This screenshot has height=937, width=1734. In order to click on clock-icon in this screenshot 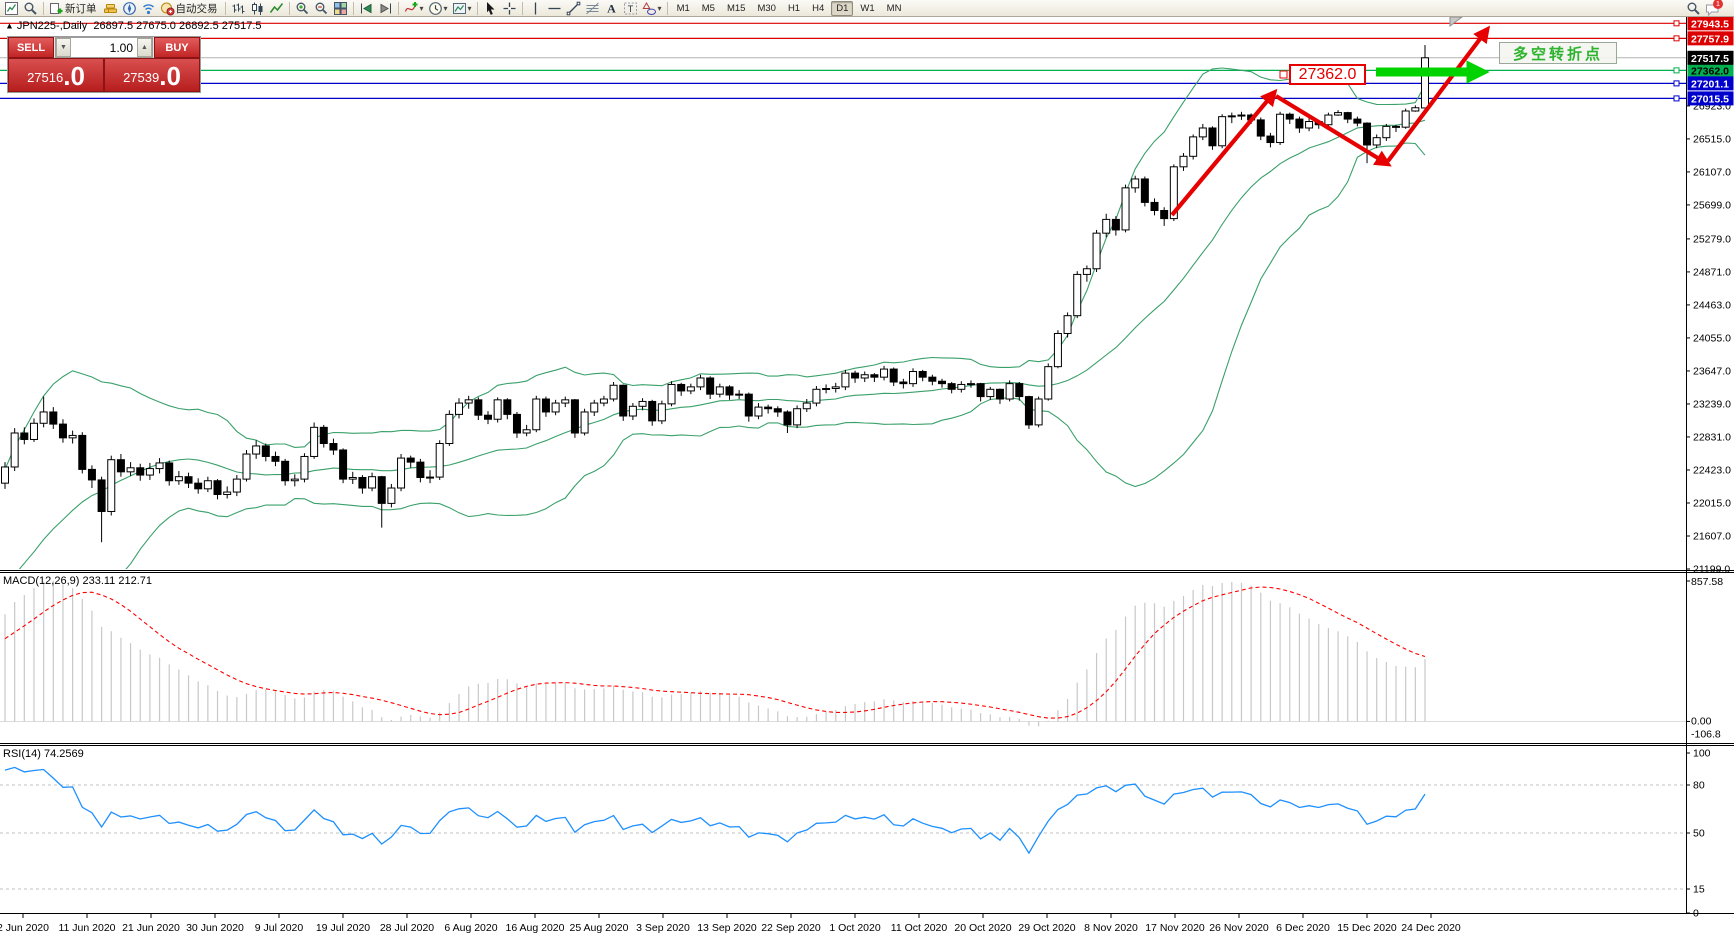, I will do `click(435, 8)`.